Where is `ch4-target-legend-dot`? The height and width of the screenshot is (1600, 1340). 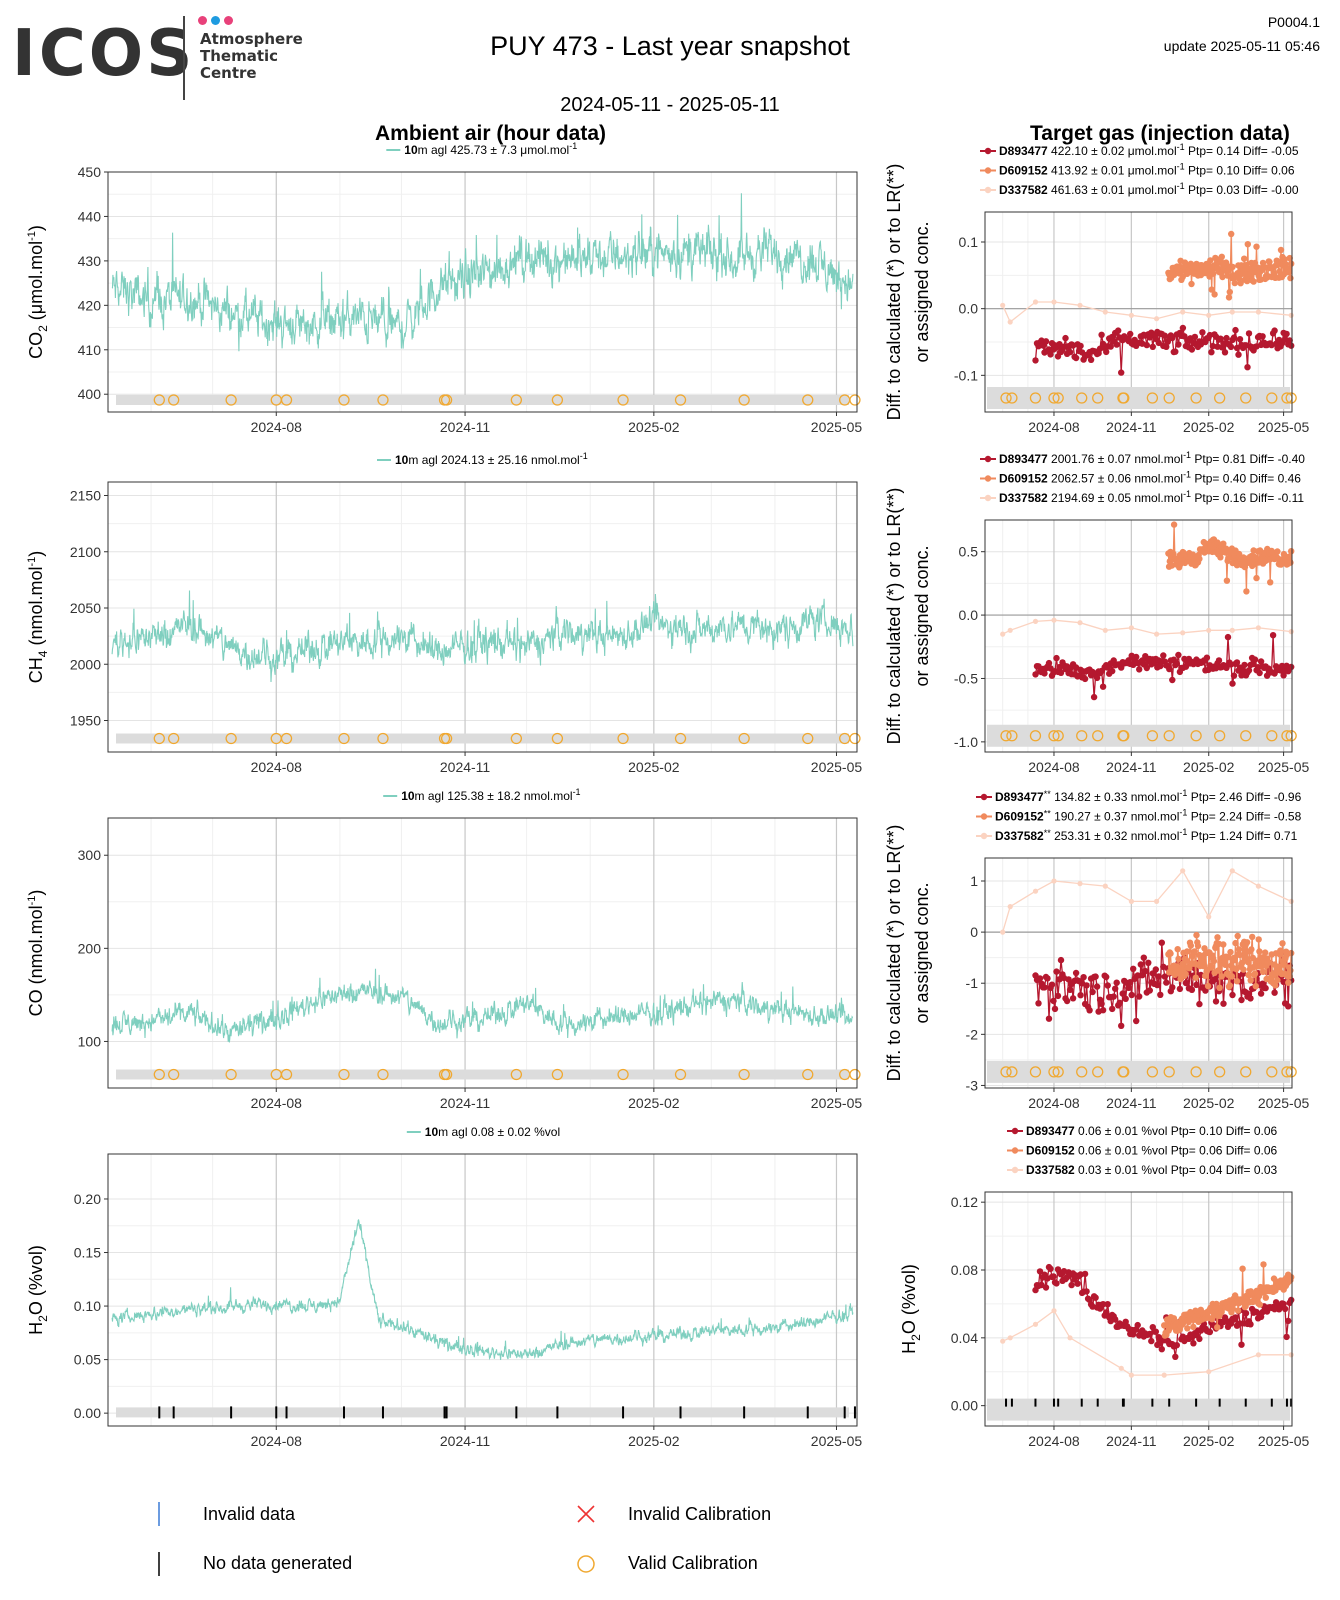
ch4-target-legend-dot is located at coordinates (988, 478).